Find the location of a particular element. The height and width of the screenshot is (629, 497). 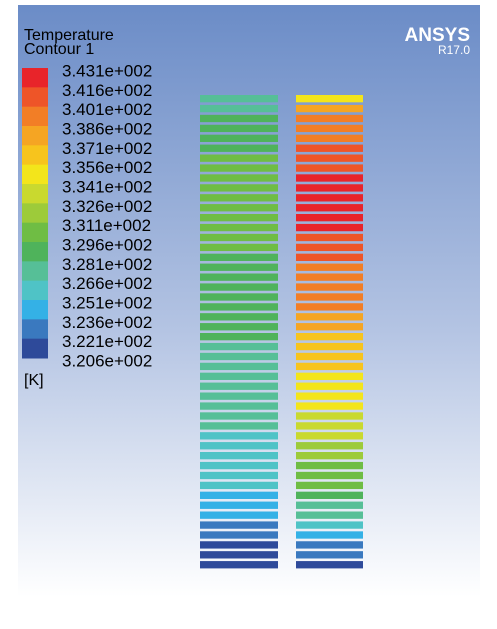

legend-label: 3.386e+002 is located at coordinates (107, 128).